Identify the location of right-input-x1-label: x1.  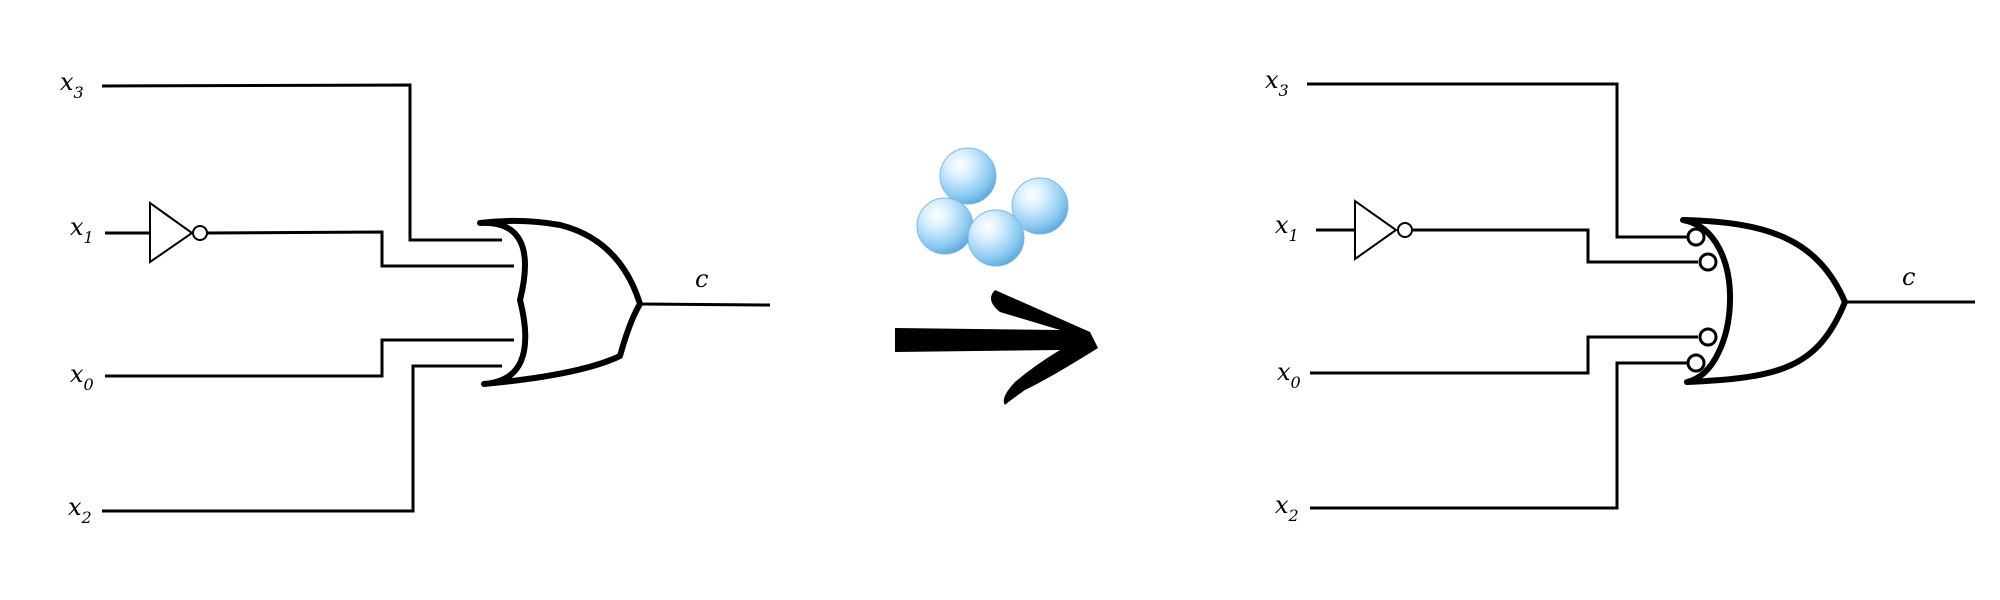
(1287, 228).